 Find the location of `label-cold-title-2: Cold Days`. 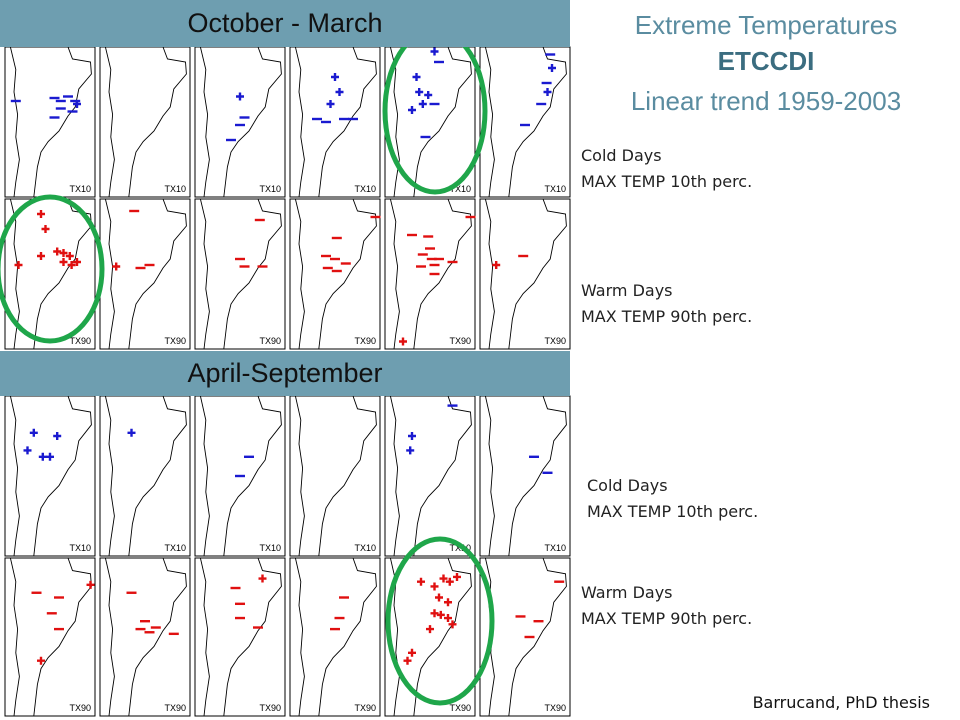

label-cold-title-2: Cold Days is located at coordinates (627, 485).